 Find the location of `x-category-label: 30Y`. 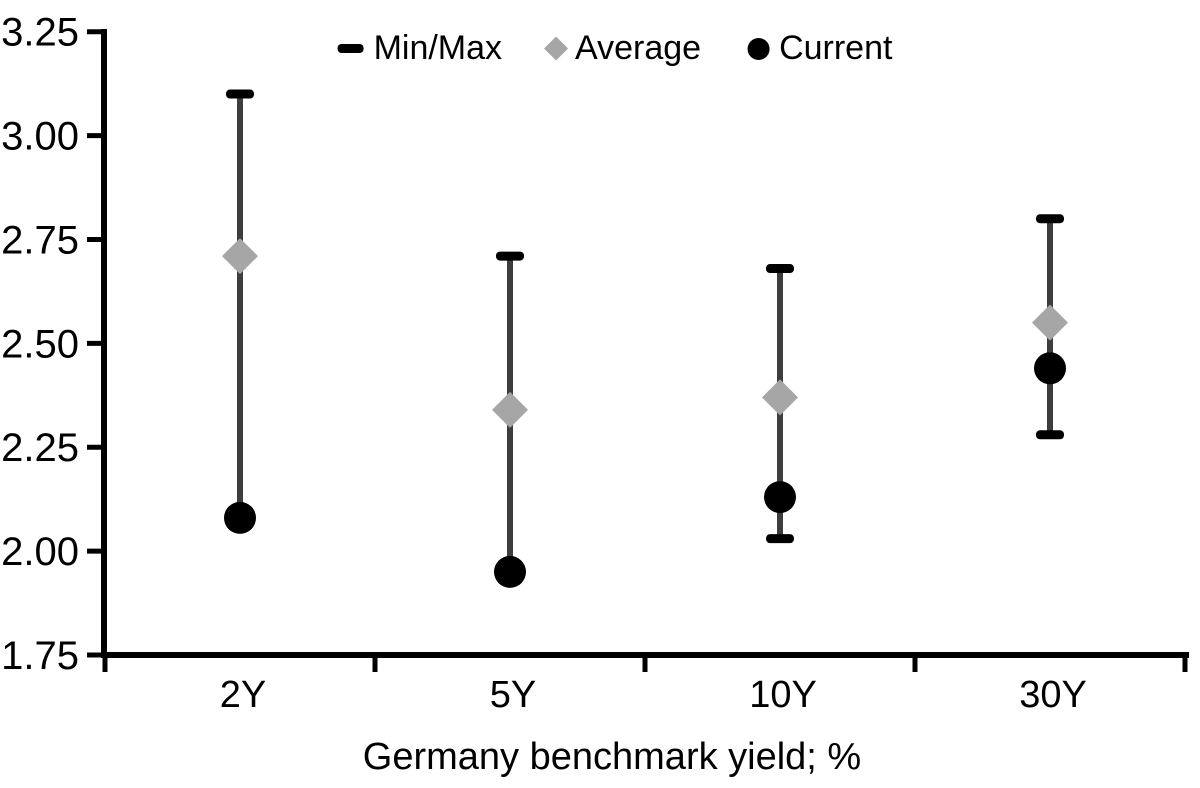

x-category-label: 30Y is located at coordinates (1053, 695).